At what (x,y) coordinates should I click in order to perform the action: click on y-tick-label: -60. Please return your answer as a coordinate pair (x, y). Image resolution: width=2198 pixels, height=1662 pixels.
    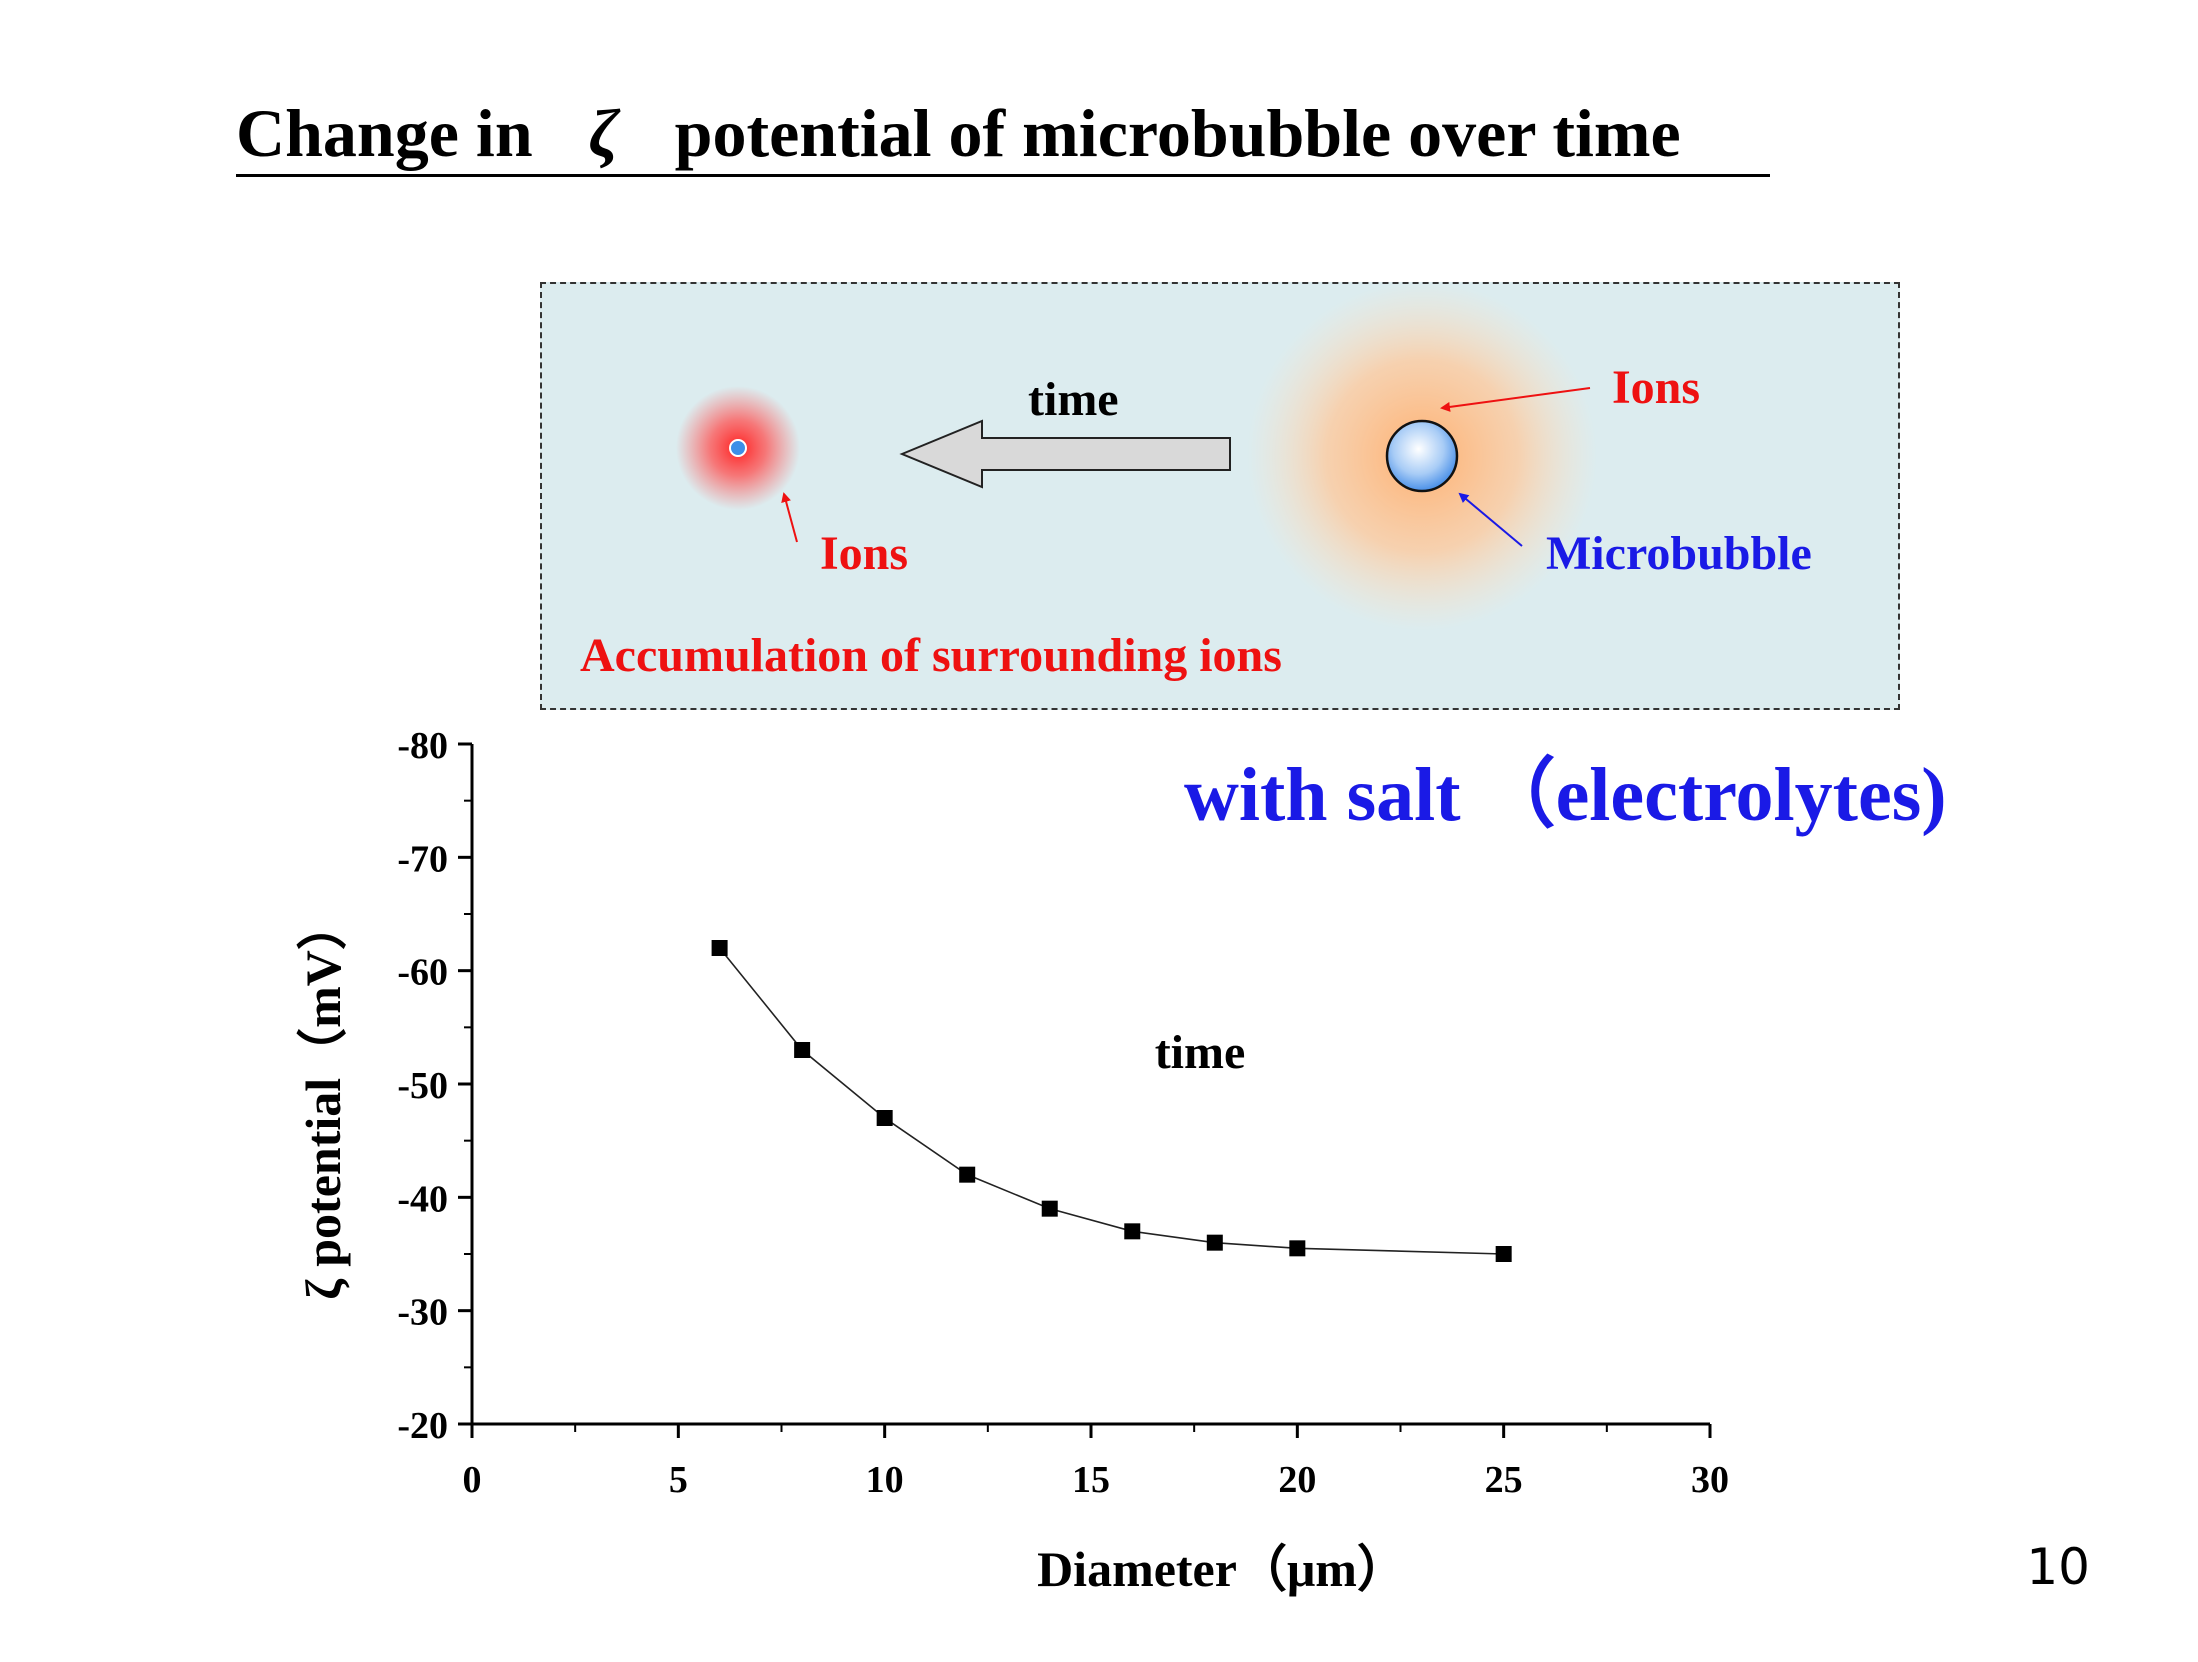
    Looking at the image, I should click on (422, 973).